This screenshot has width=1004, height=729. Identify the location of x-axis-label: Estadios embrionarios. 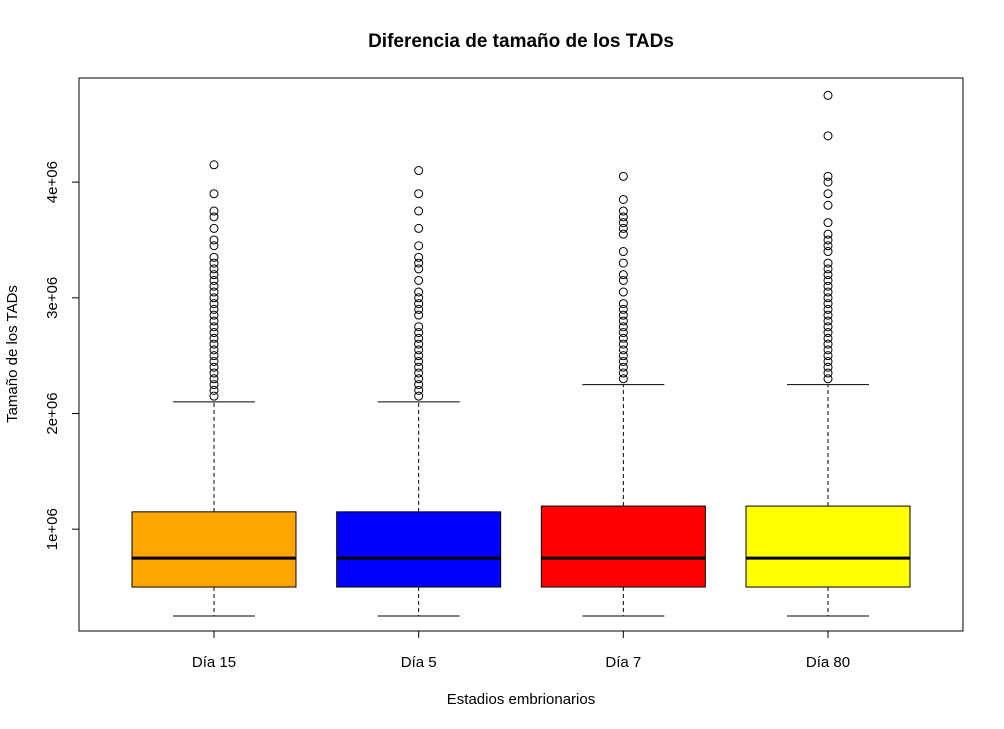
(521, 699).